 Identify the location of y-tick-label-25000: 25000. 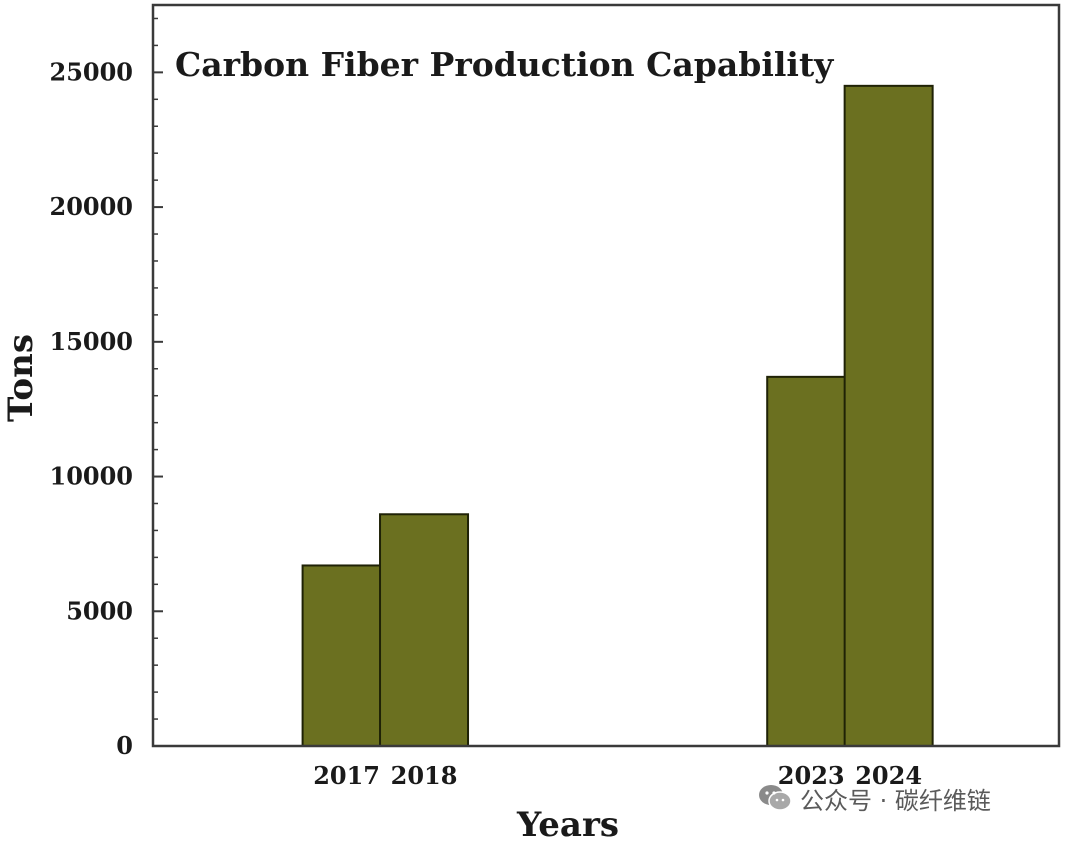
(92, 71).